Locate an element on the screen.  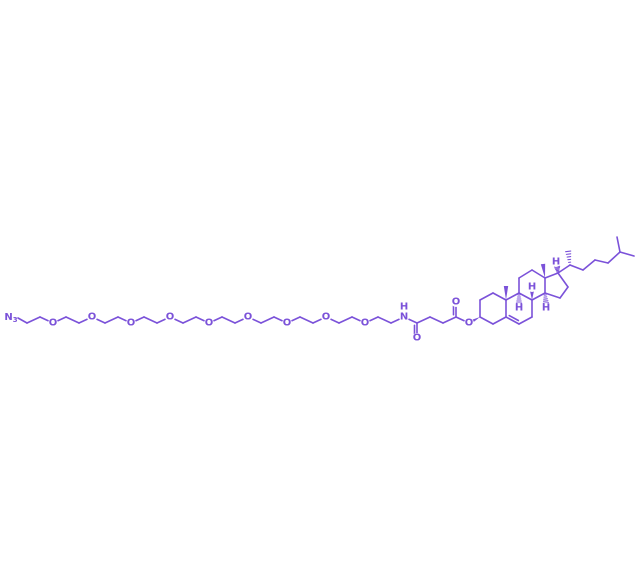
peg-oxygen-2: O is located at coordinates (92, 317).